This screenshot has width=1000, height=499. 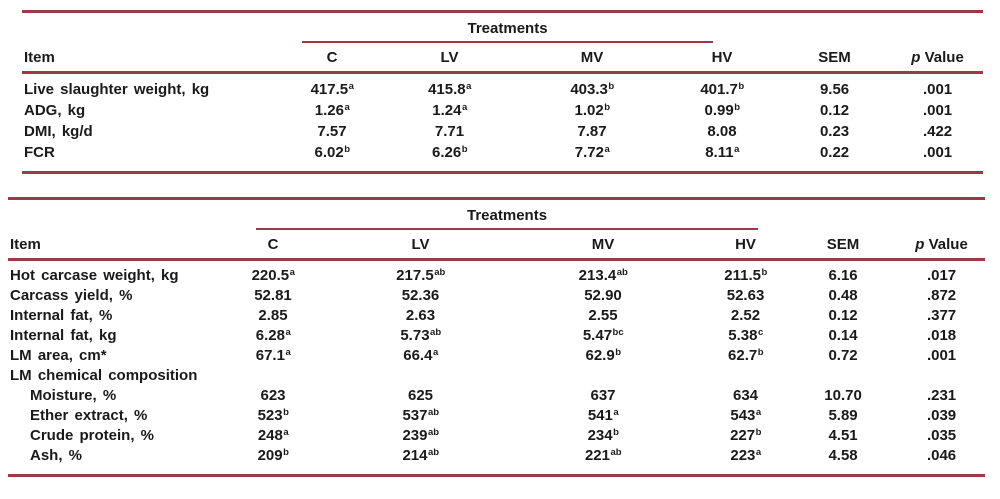 What do you see at coordinates (71, 296) in the screenshot?
I see `row-item-label: Carcass yield, %` at bounding box center [71, 296].